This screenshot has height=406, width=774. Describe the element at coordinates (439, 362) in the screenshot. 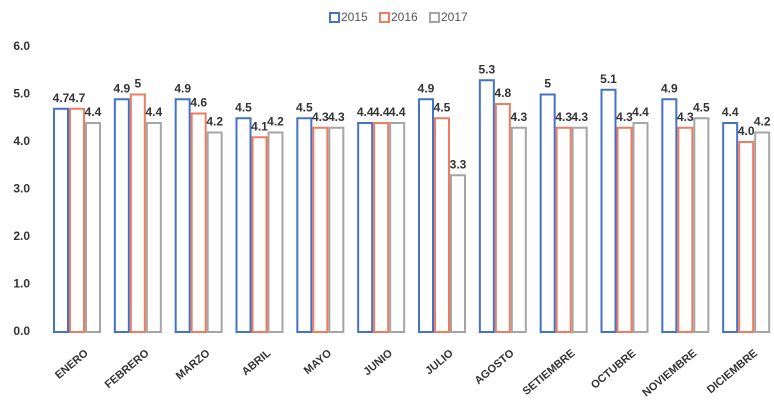

I see `x-tick-label: JULIO` at that location.